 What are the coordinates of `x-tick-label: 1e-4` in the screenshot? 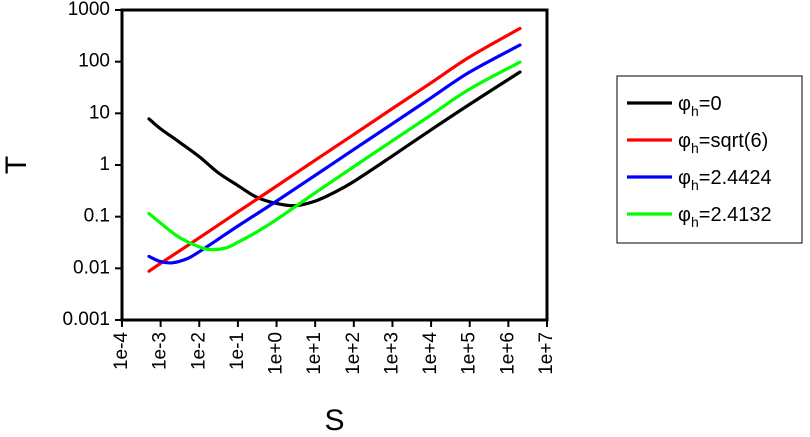 It's located at (121, 351).